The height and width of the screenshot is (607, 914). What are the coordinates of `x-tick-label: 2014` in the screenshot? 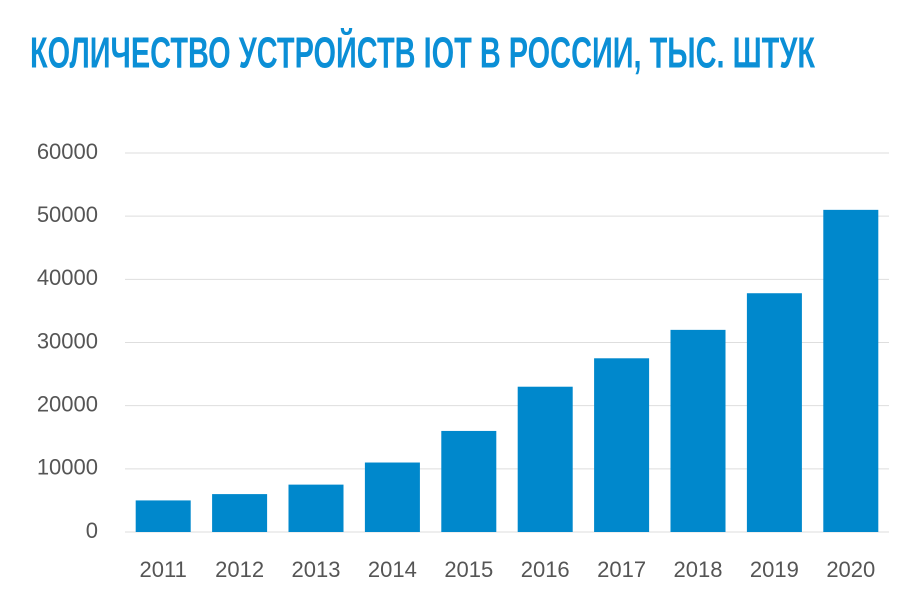 It's located at (392, 569).